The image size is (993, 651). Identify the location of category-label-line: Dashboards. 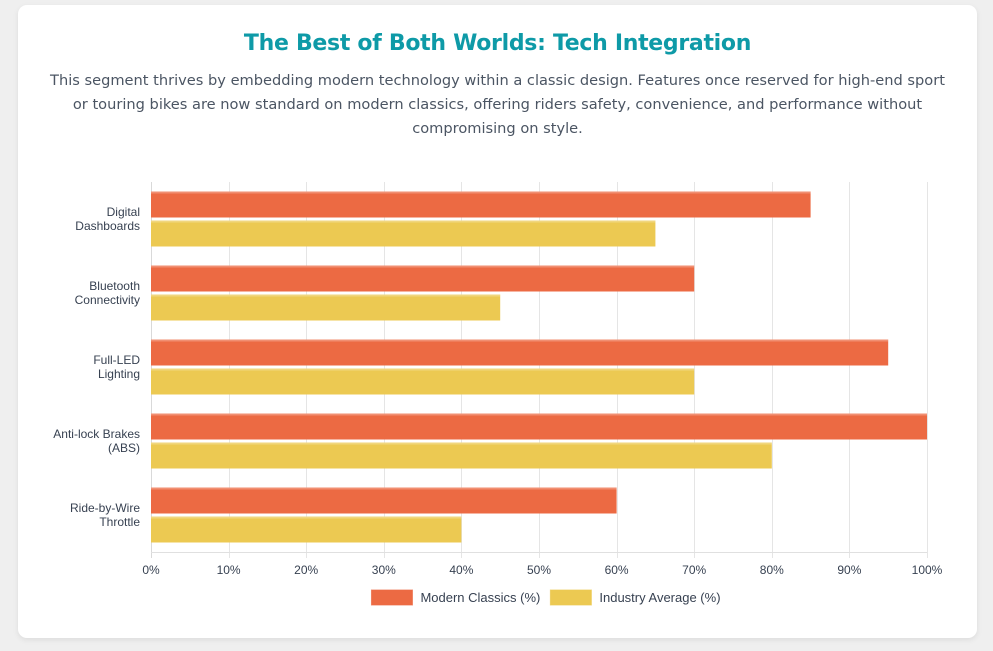
(107, 226).